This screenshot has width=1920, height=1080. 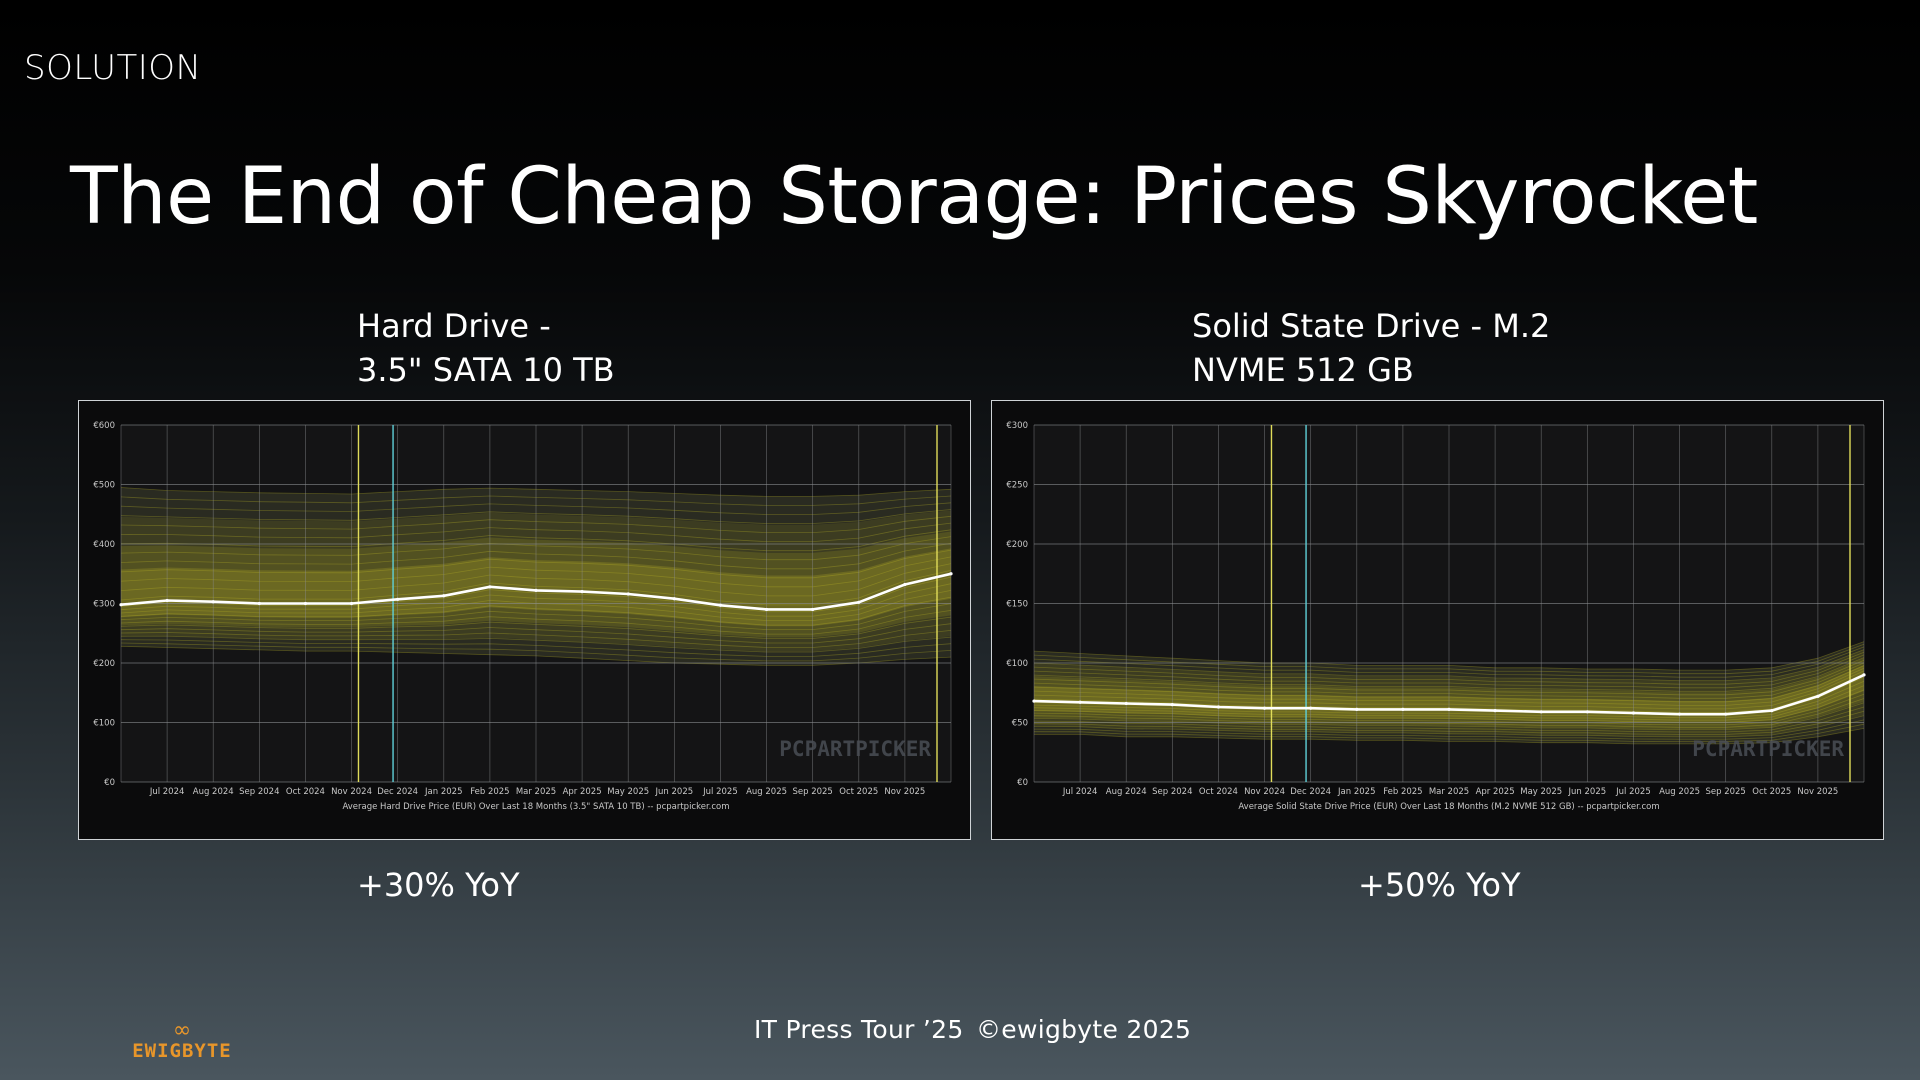 I want to click on section-label: SOLUTION, so click(x=113, y=68).